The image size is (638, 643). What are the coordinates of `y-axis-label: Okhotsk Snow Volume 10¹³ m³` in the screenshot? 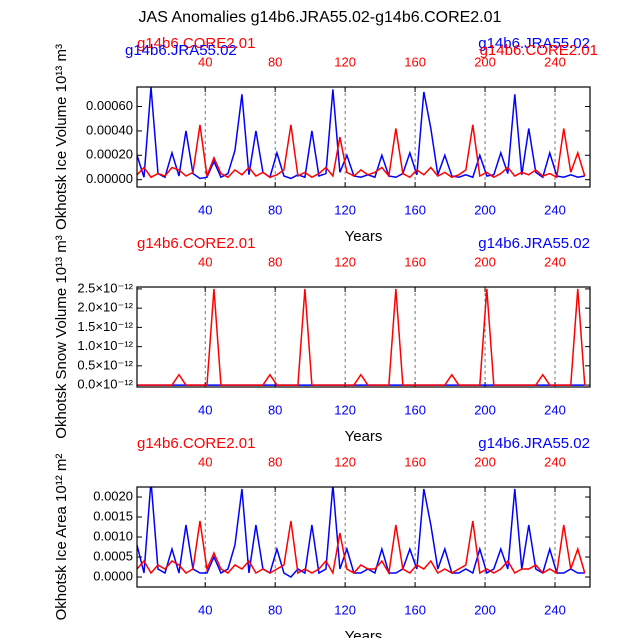 It's located at (61, 336).